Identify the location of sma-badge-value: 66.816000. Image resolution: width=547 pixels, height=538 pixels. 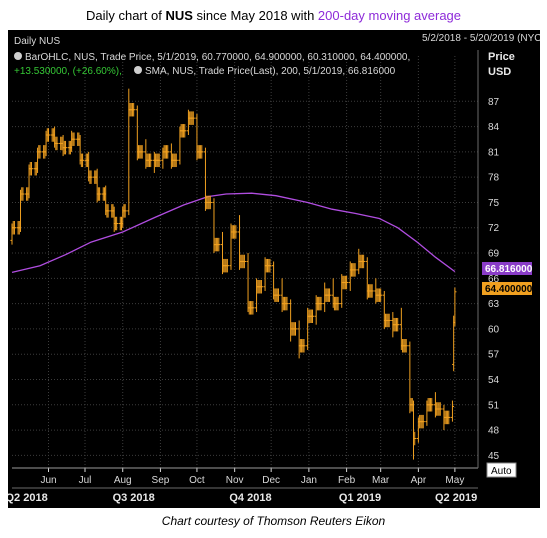
(509, 269).